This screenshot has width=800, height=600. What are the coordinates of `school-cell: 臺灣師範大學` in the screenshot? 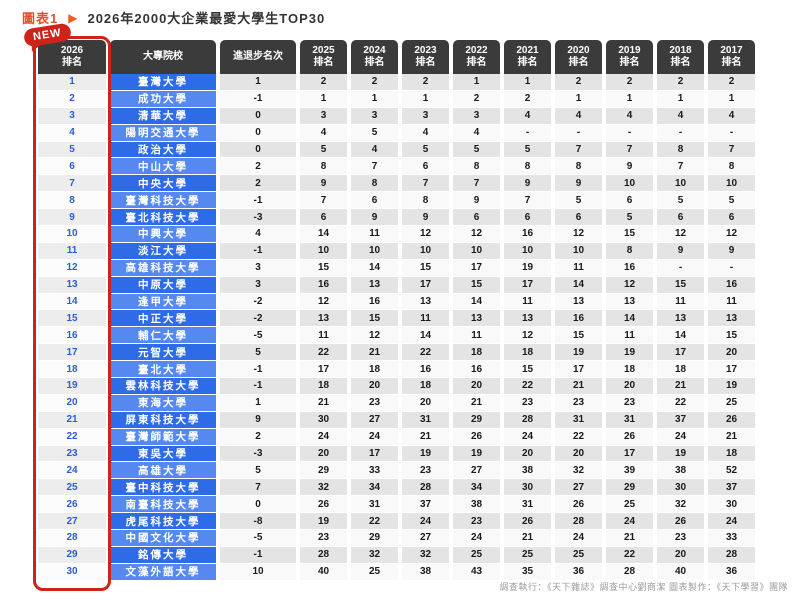 It's located at (163, 437).